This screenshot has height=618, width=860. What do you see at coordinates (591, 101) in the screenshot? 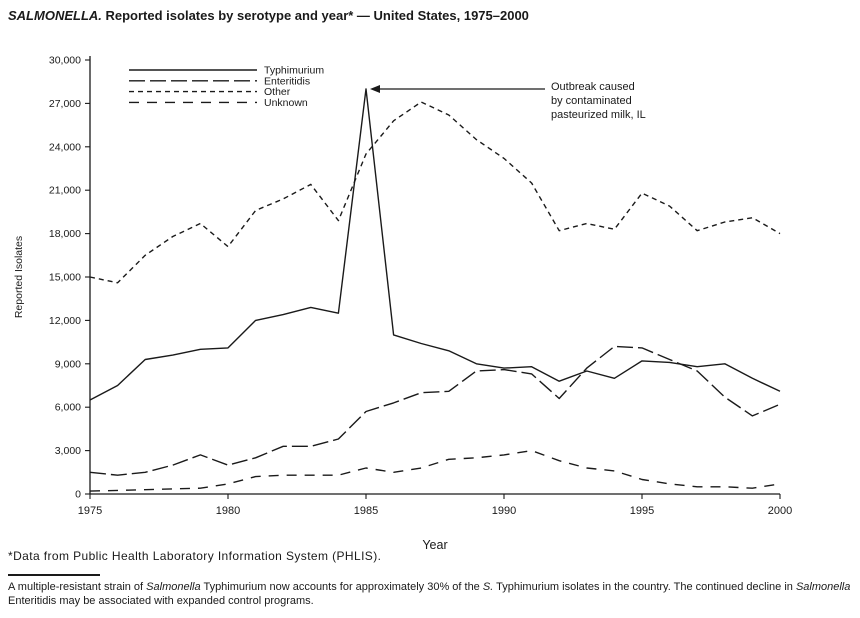
I see `annotation-text: by contaminated` at bounding box center [591, 101].